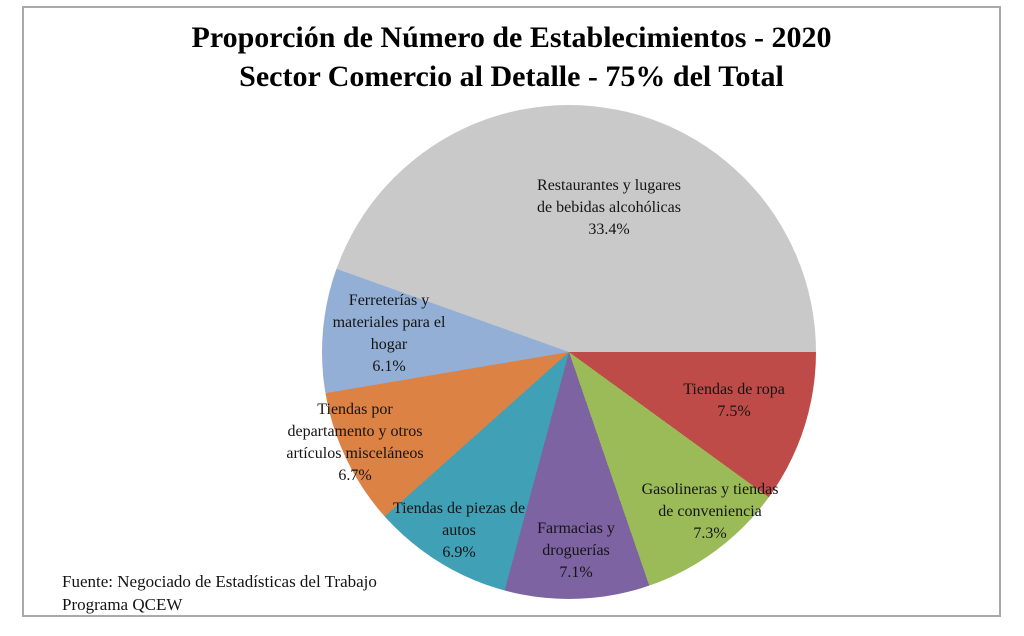 Image resolution: width=1024 pixels, height=636 pixels. Describe the element at coordinates (122, 604) in the screenshot. I see `source-line2: Programa QCEW` at that location.